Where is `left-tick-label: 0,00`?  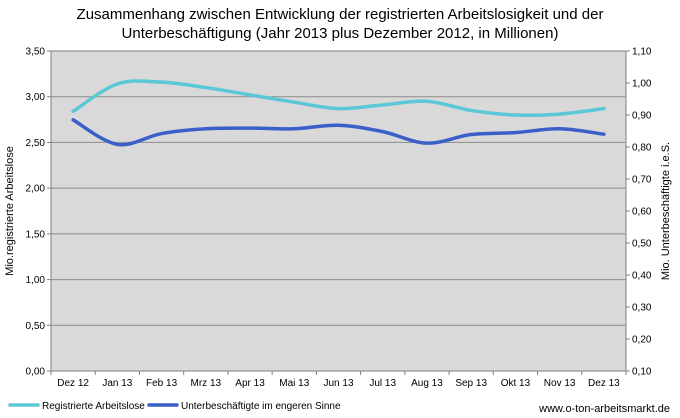
left-tick-label: 0,00 is located at coordinates (36, 372).